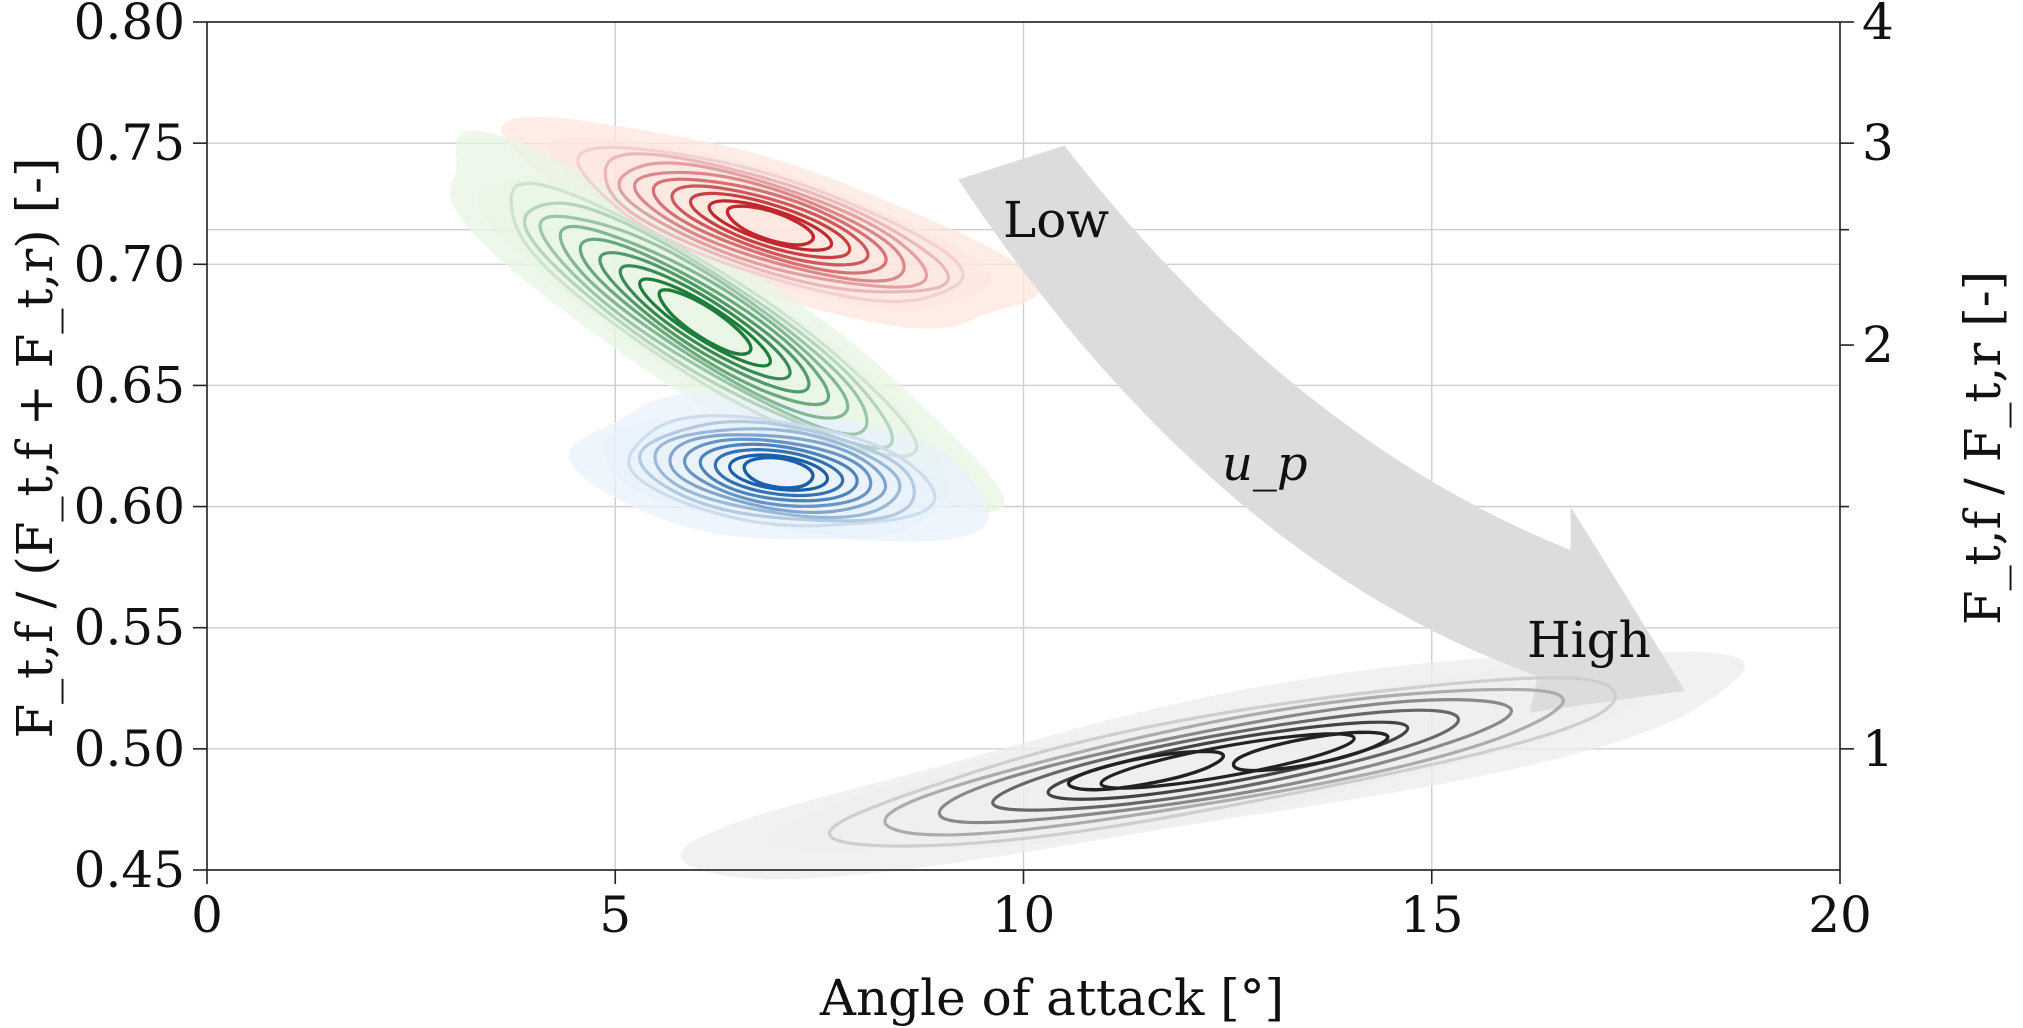 The height and width of the screenshot is (1028, 2023). I want to click on y-tick-label: 0.55, so click(129, 628).